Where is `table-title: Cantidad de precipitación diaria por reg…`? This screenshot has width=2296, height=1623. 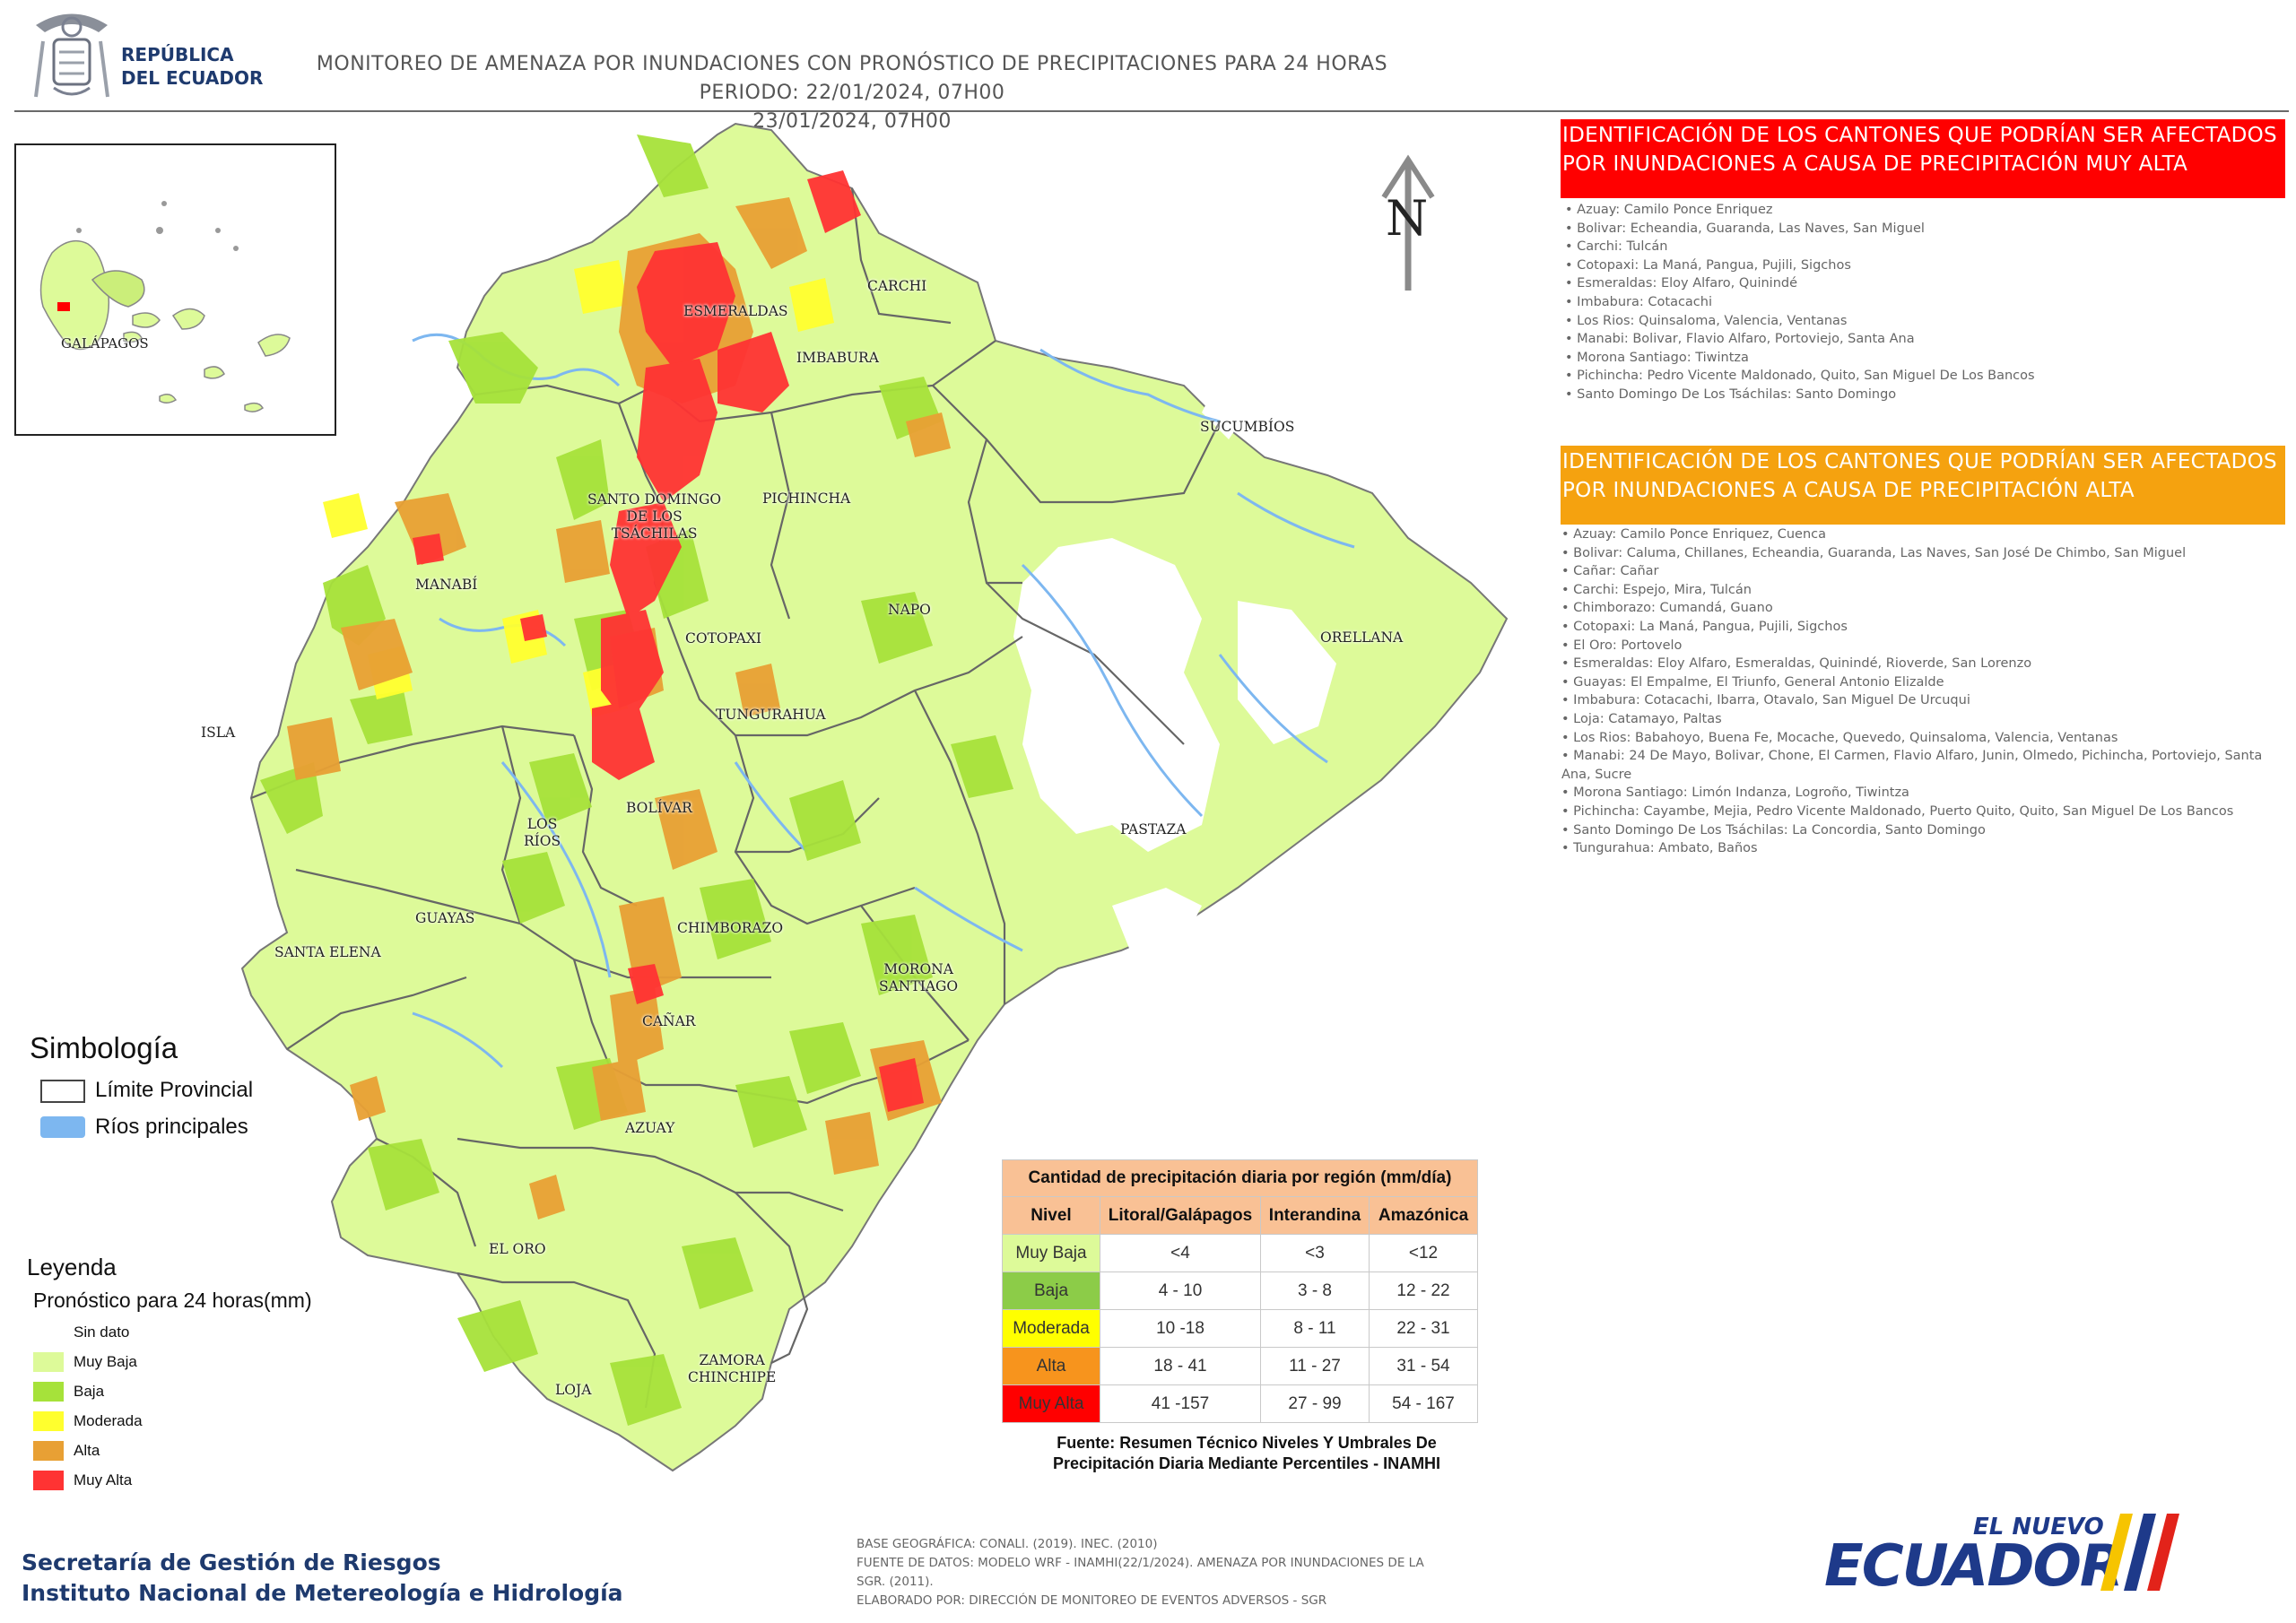
table-title: Cantidad de precipitación diaria por reg… is located at coordinates (1240, 1178).